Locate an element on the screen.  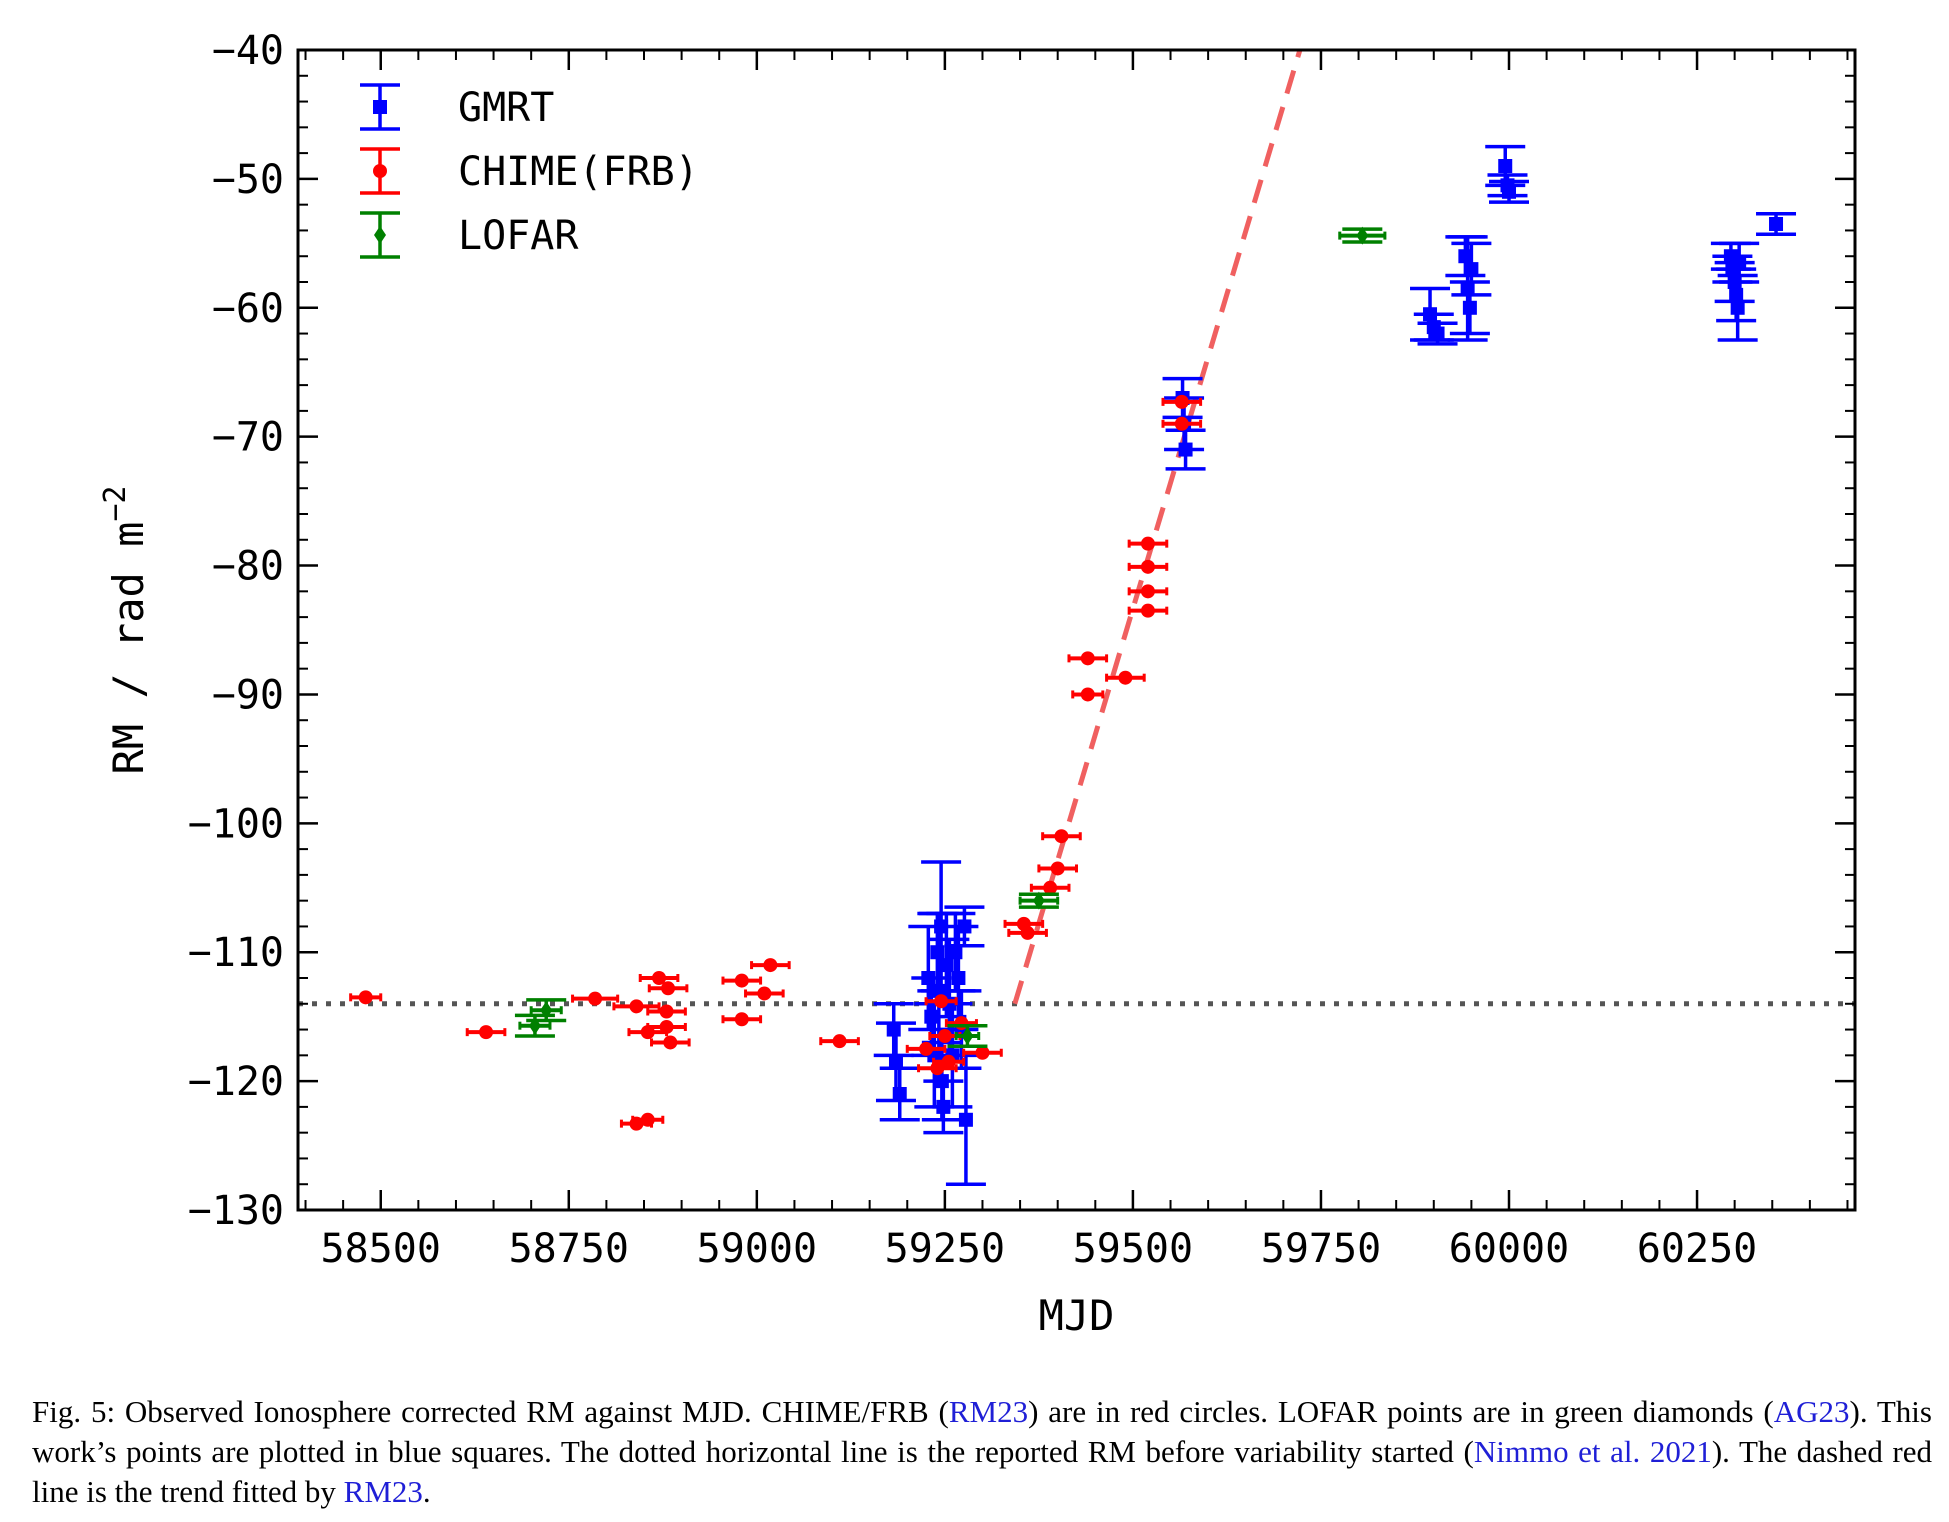
y-tick-label: −80 is located at coordinates (248, 567).